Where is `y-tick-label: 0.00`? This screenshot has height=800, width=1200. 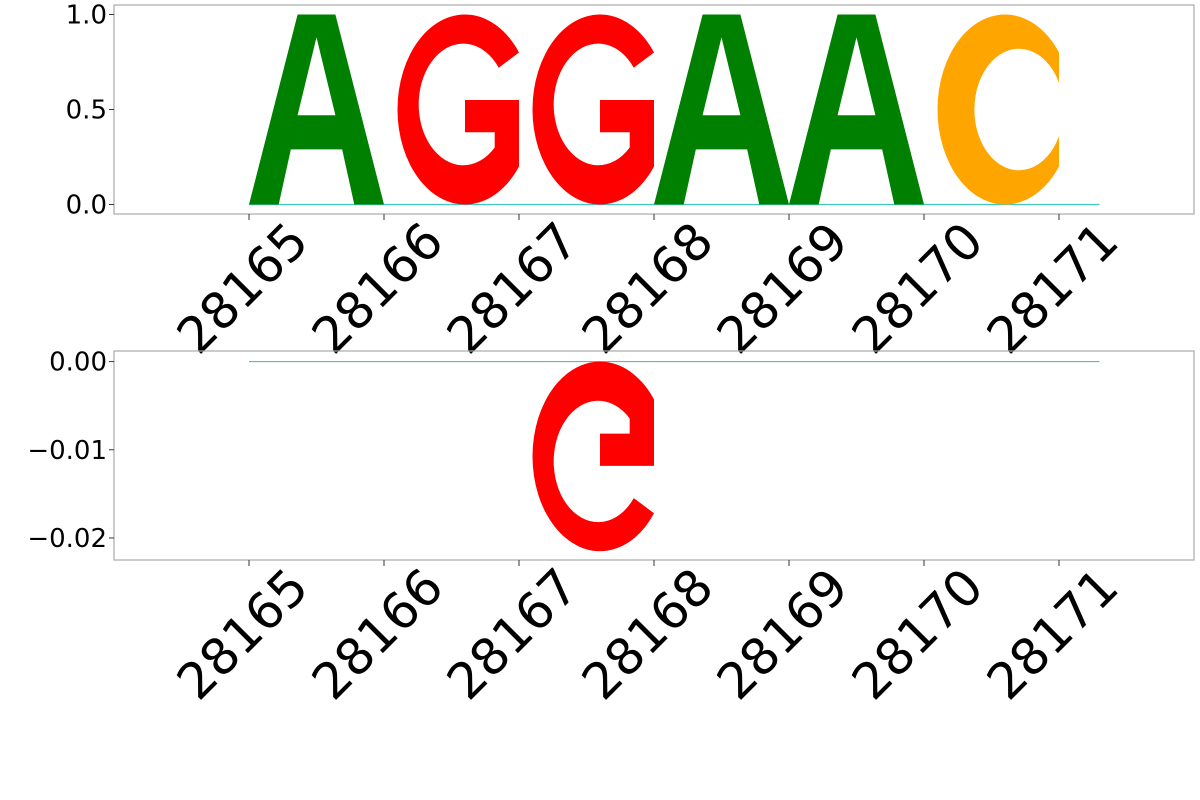
y-tick-label: 0.00 is located at coordinates (78, 363).